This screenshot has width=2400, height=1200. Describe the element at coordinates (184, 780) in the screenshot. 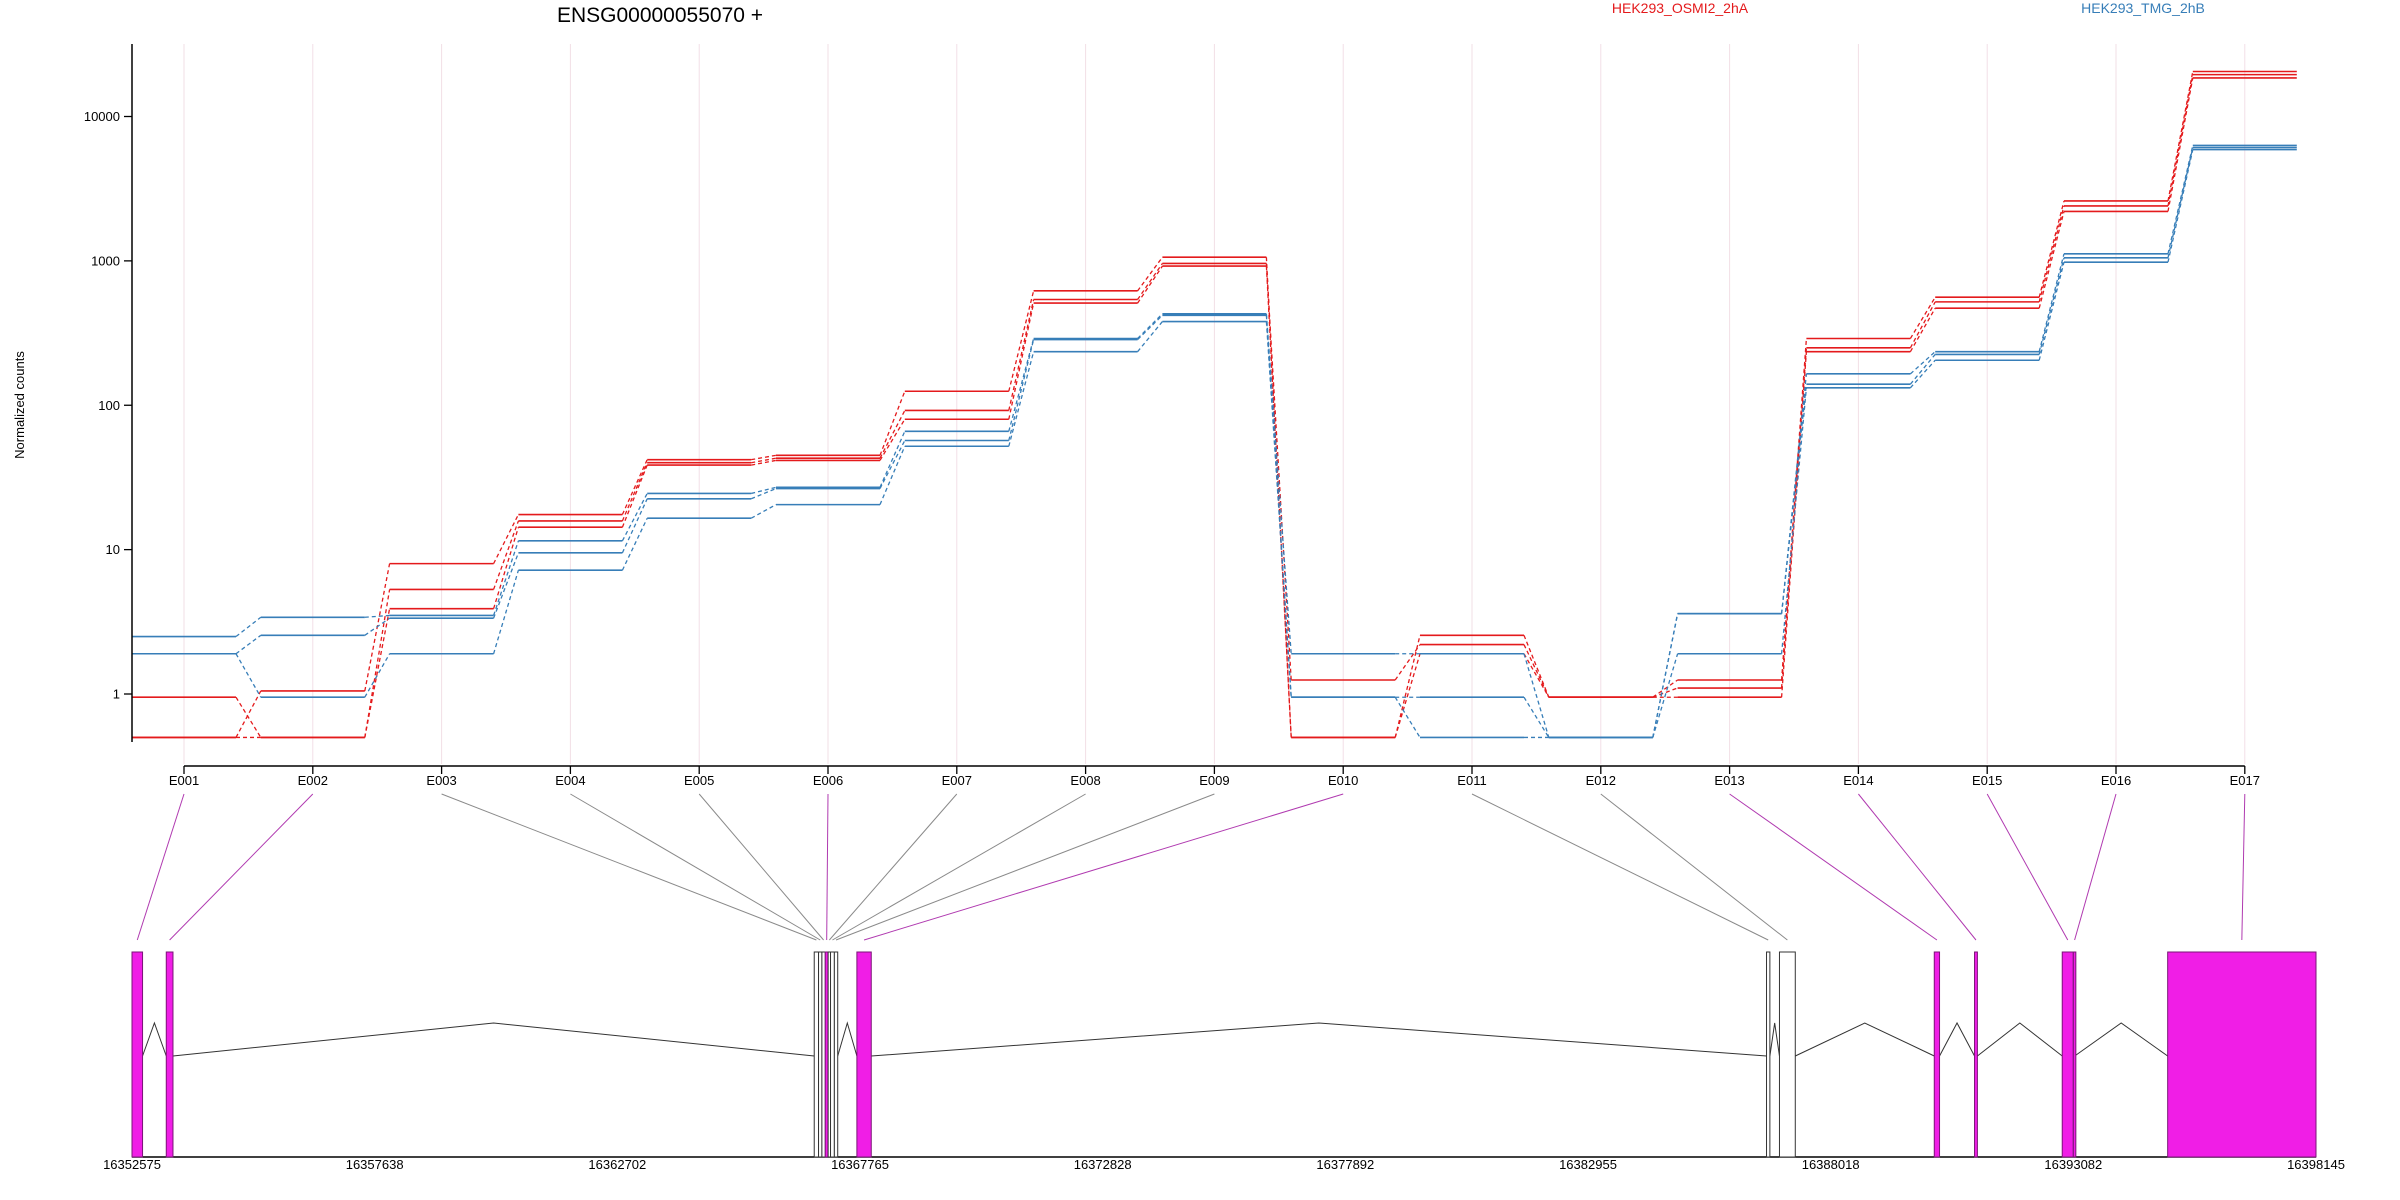

I see `x-tick-label-e001: E001` at that location.